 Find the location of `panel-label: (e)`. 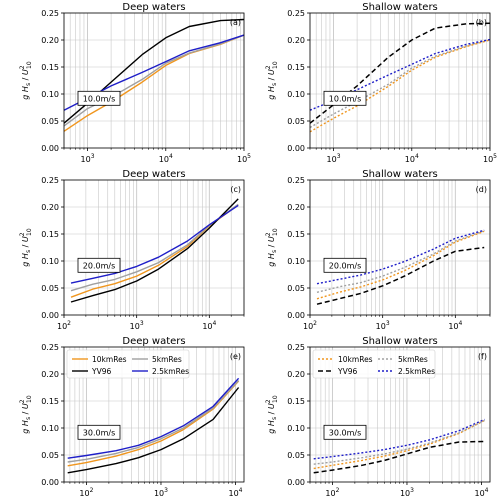

panel-label: (e) is located at coordinates (235, 356).